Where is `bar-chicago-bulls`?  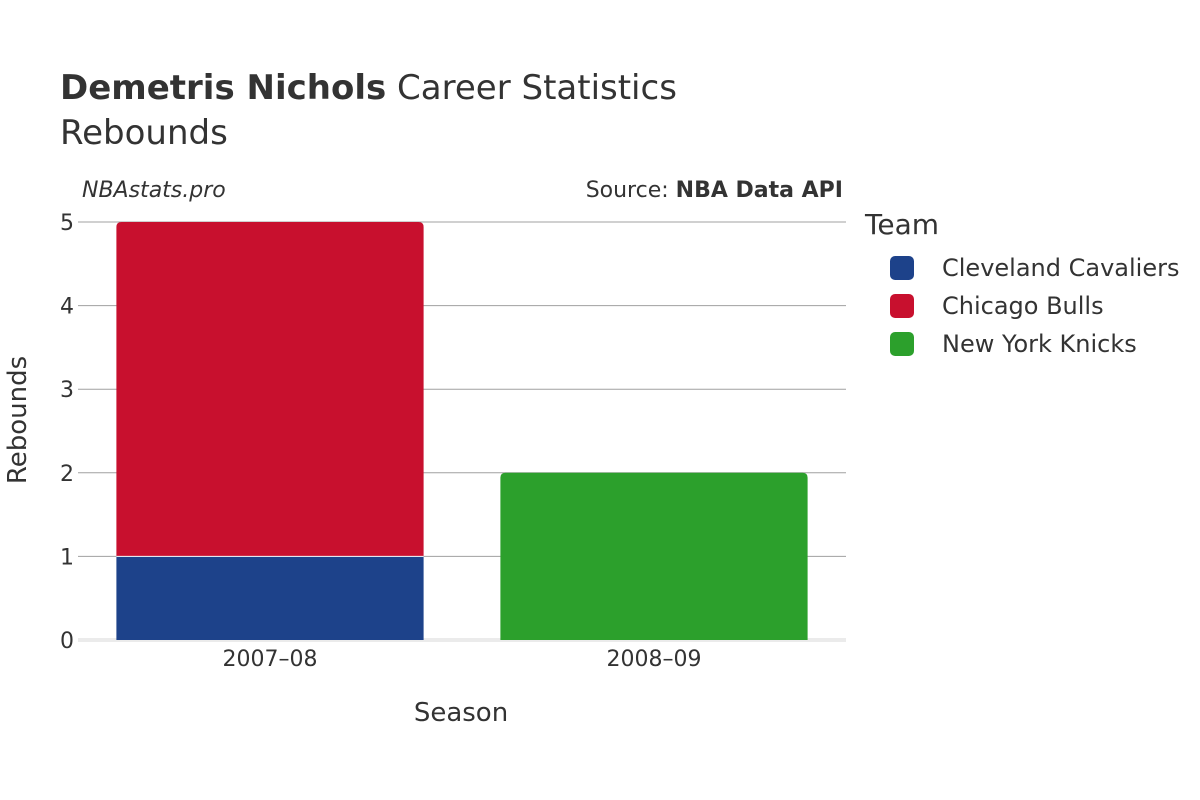 bar-chicago-bulls is located at coordinates (270, 389).